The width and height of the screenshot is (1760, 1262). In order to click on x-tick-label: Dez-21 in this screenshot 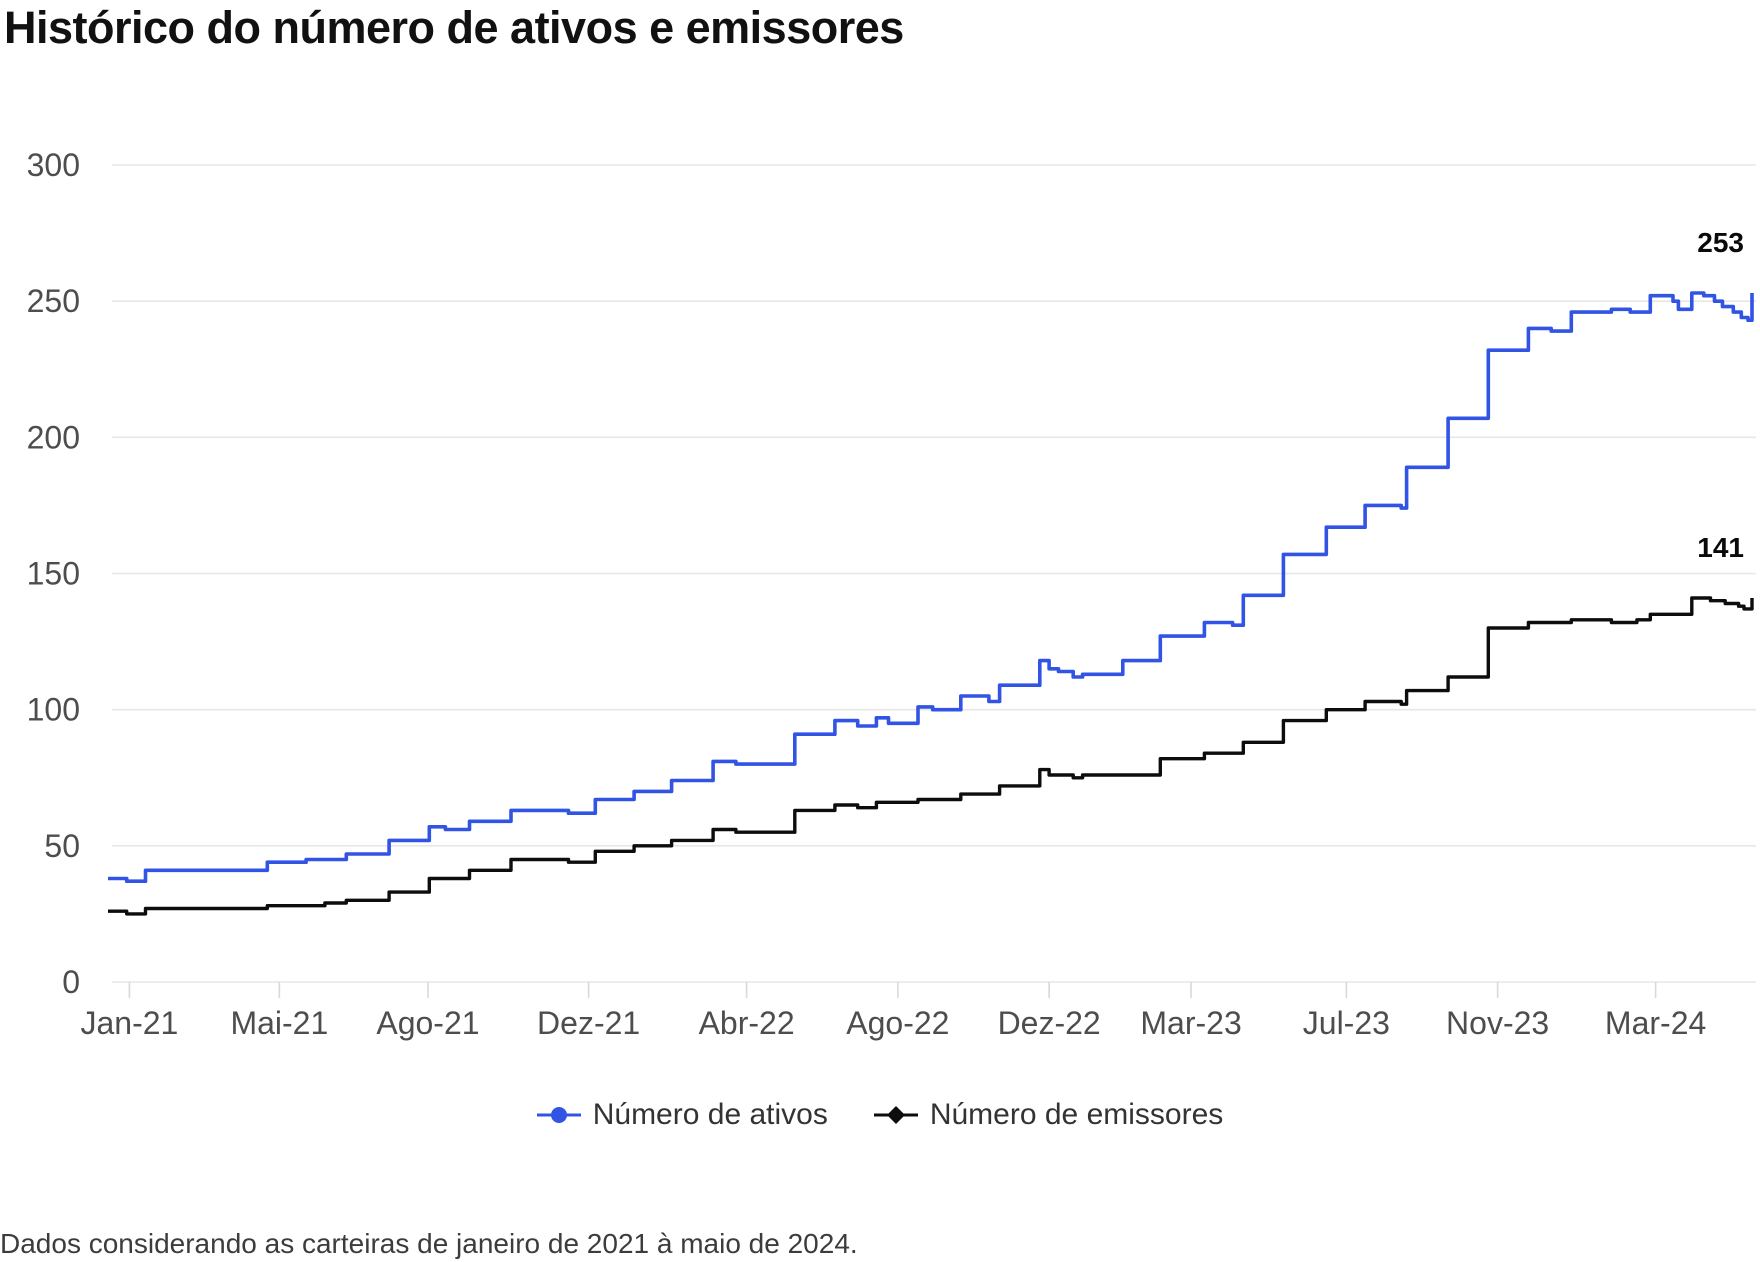, I will do `click(588, 1023)`.